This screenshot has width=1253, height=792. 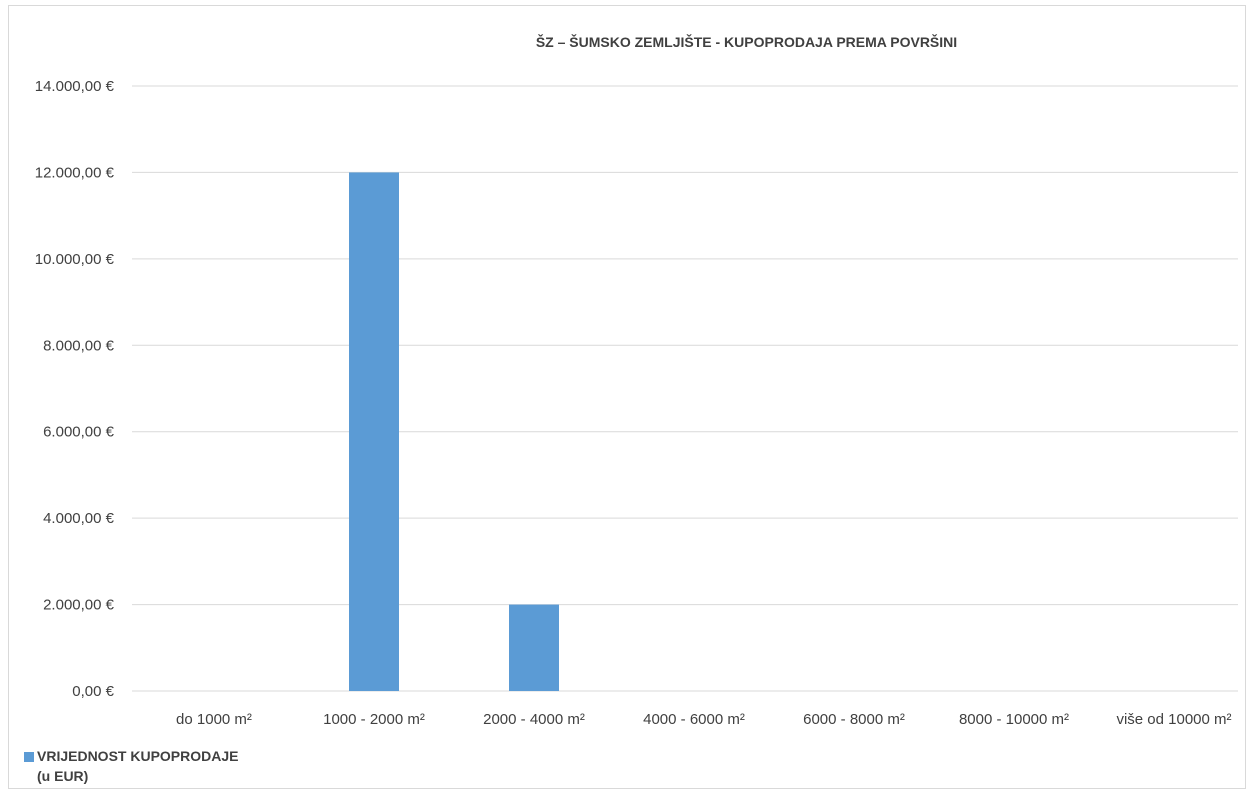 I want to click on x-tick-label: 8000 - 10000 m², so click(x=1014, y=719).